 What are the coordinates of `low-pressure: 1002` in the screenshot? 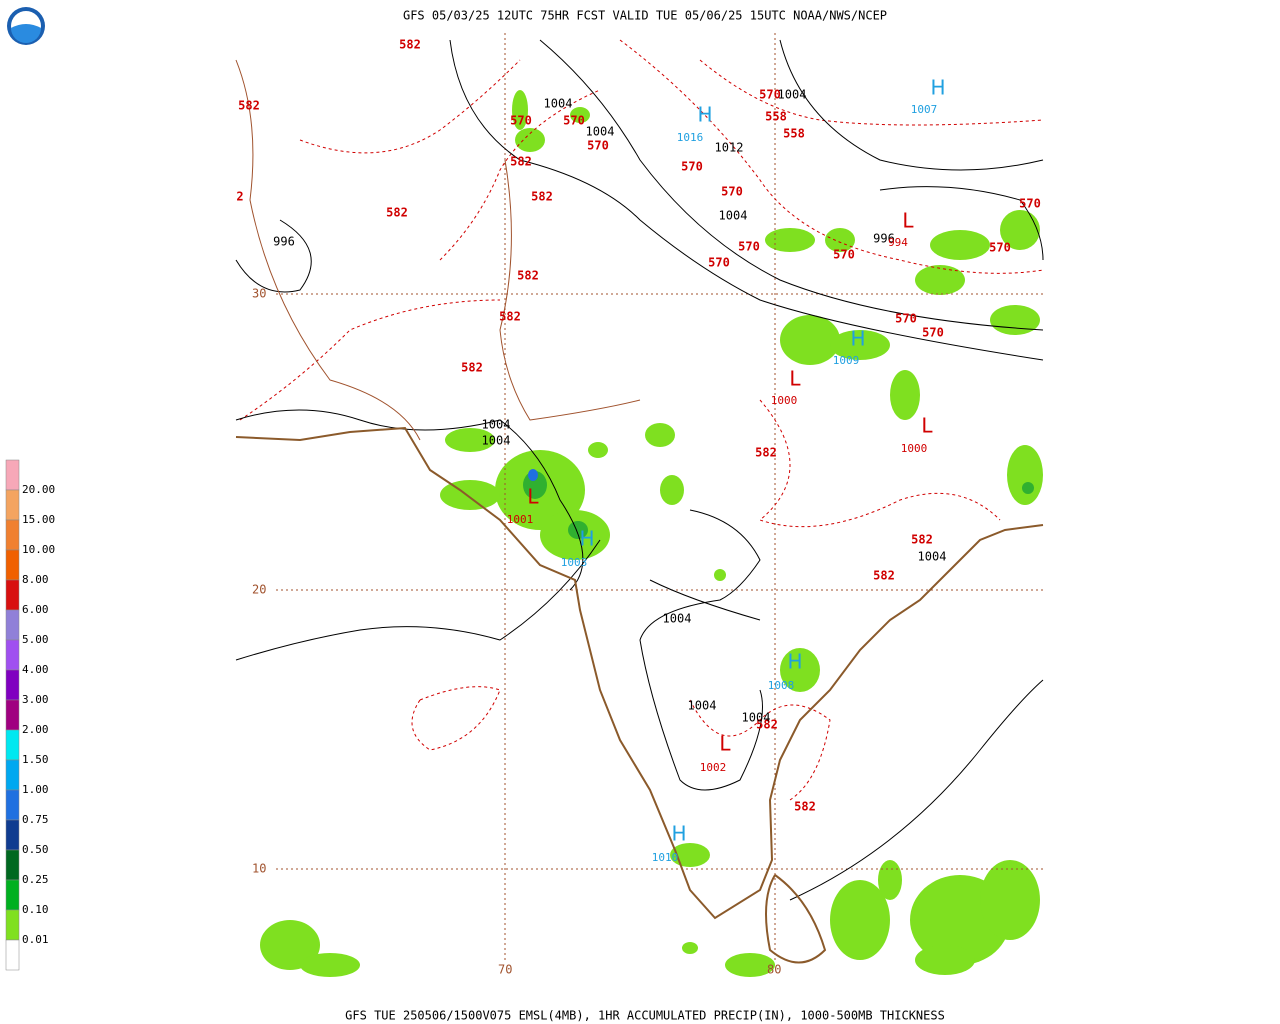 It's located at (713, 767).